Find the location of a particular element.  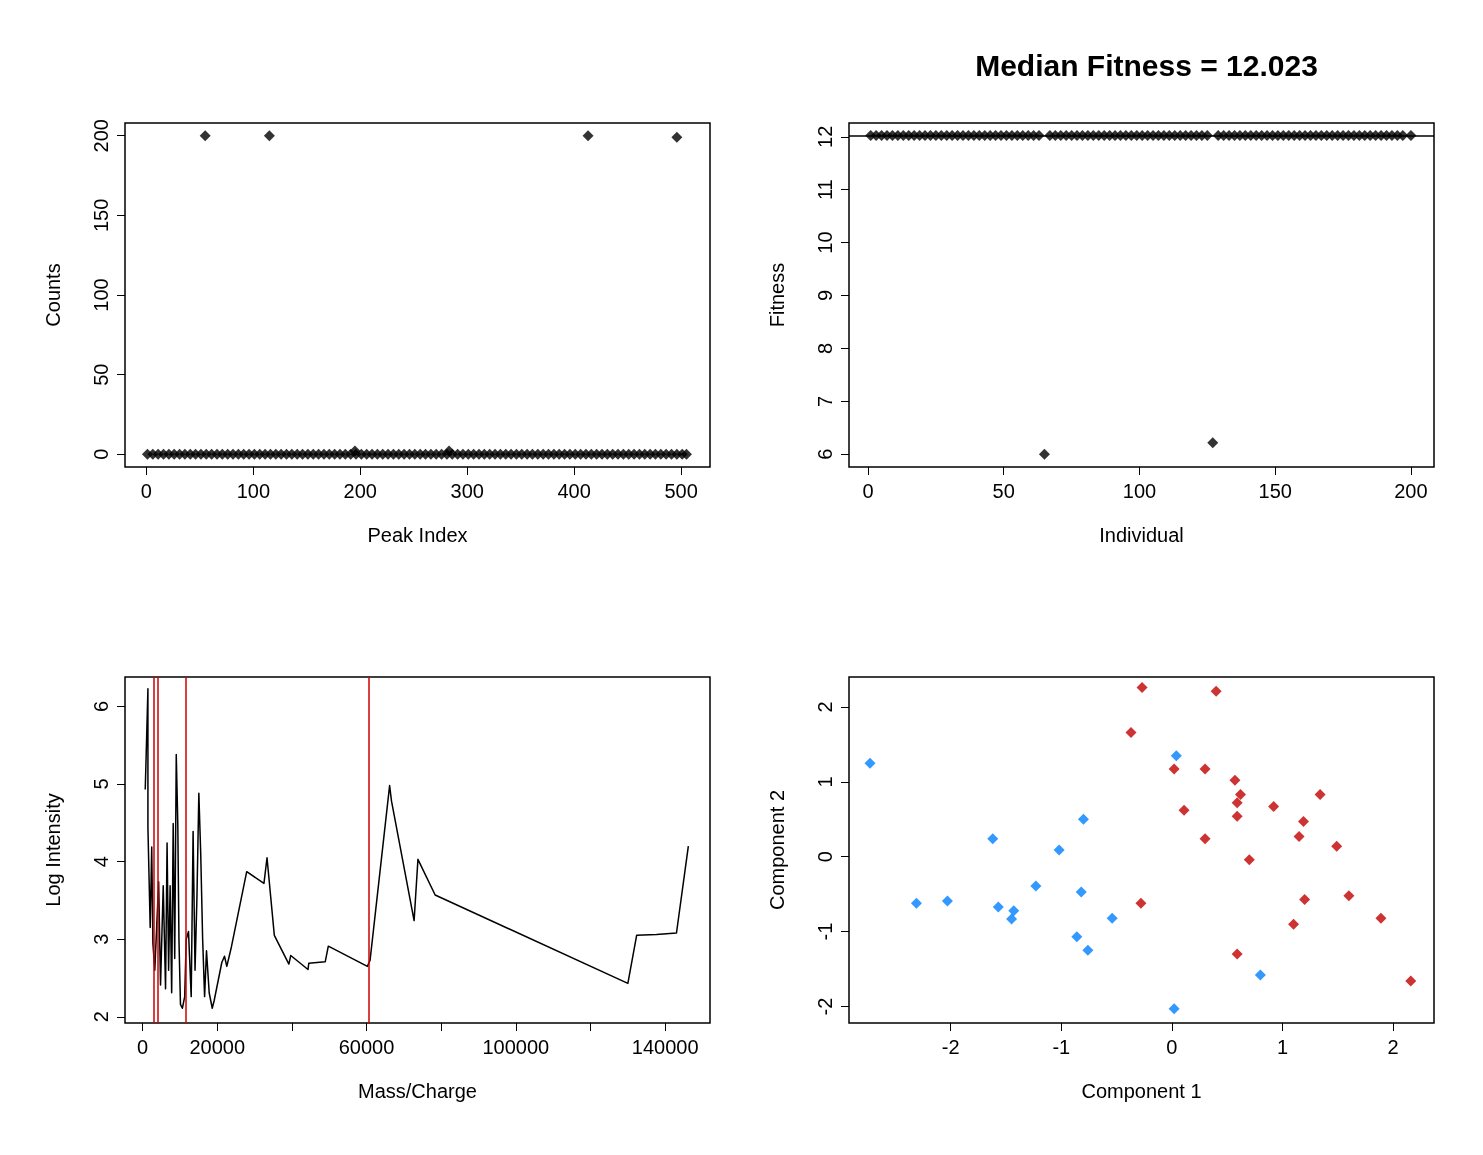

y-tick-label: 9 is located at coordinates (825, 295).